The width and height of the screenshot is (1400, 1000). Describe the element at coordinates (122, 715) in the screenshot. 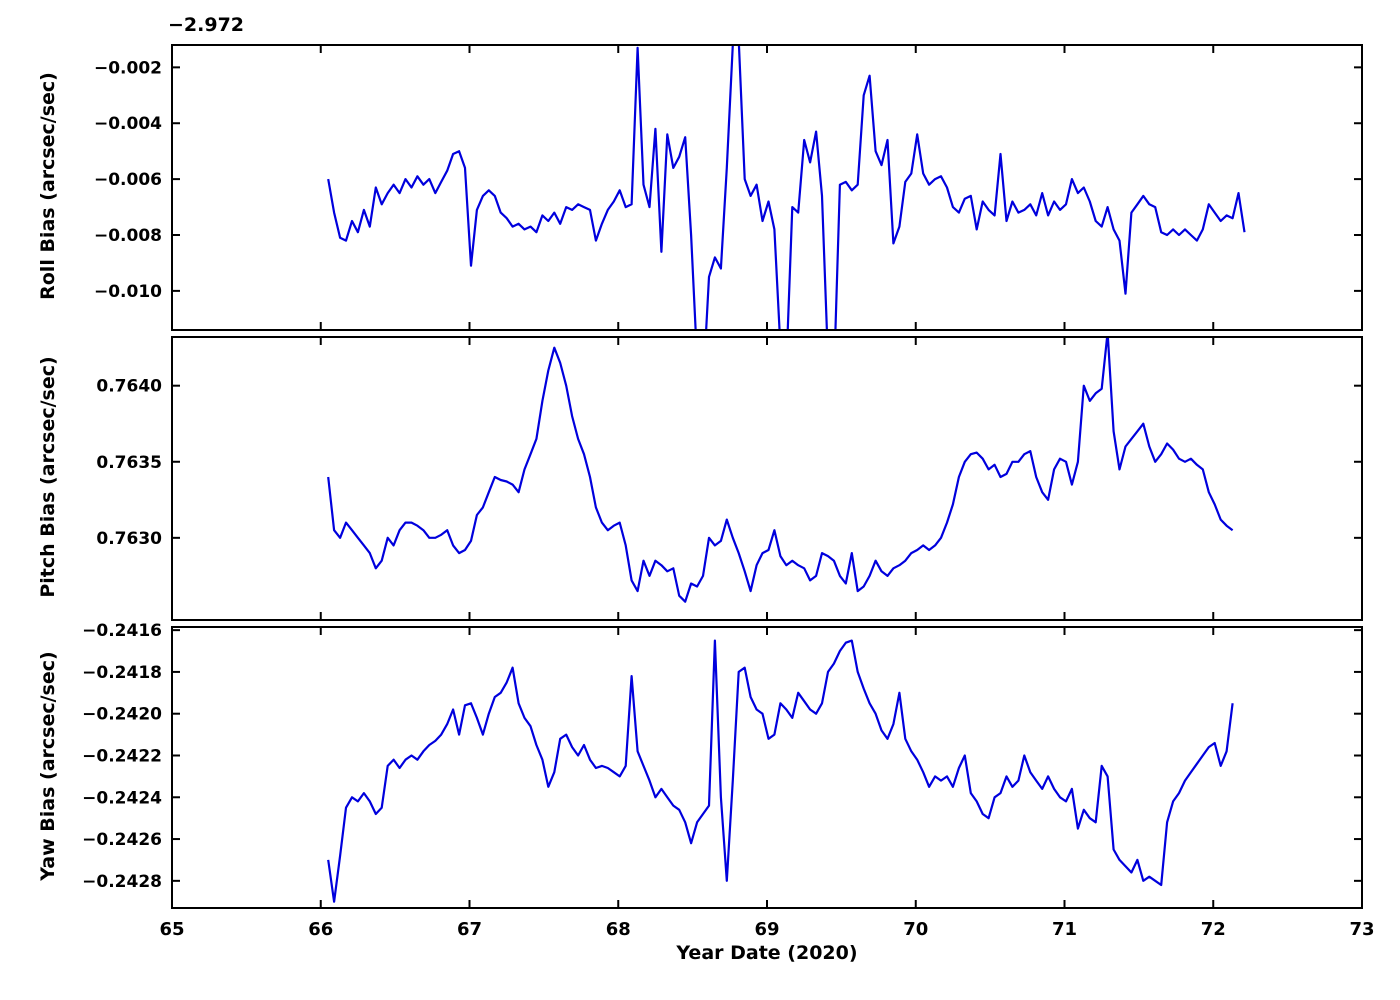

I see `yaw-bias-y-tick-label: −0.2420` at that location.